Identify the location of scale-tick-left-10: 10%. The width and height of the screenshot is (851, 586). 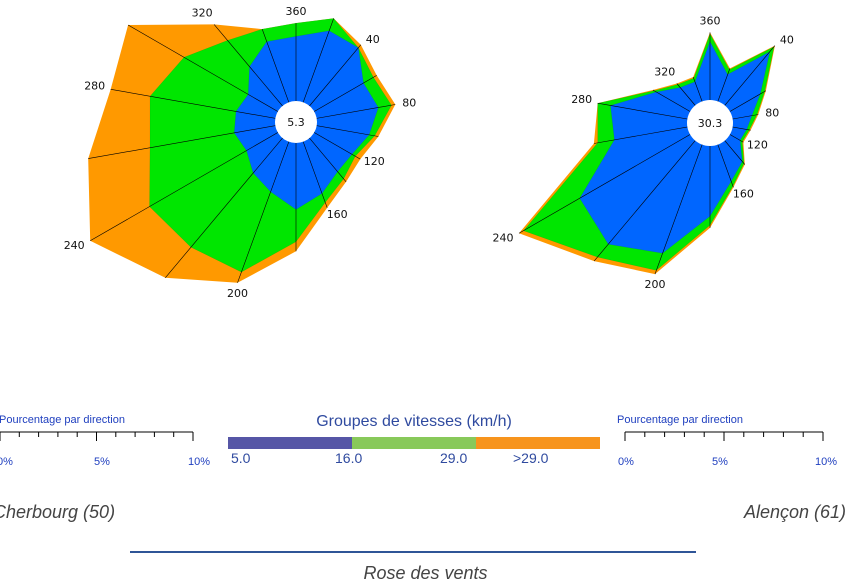
(199, 462).